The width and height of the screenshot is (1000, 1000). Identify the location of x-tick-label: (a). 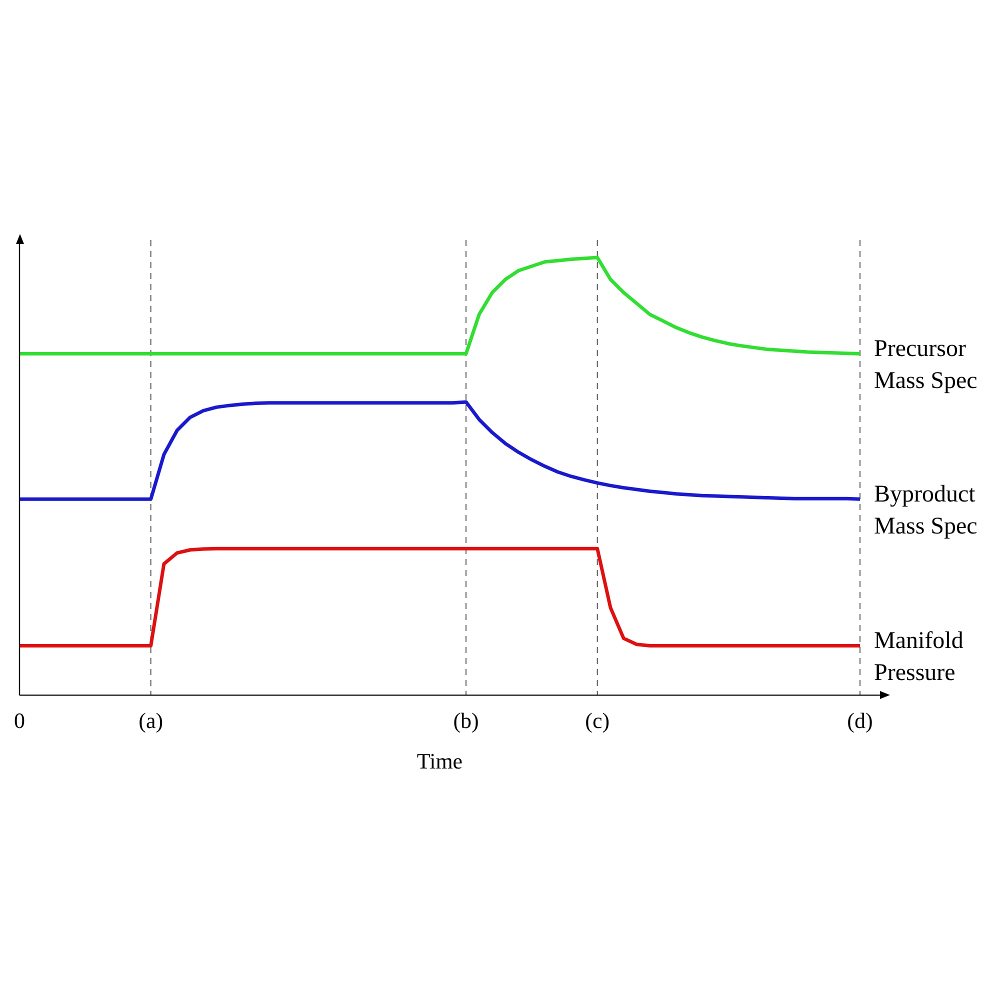
(151, 721).